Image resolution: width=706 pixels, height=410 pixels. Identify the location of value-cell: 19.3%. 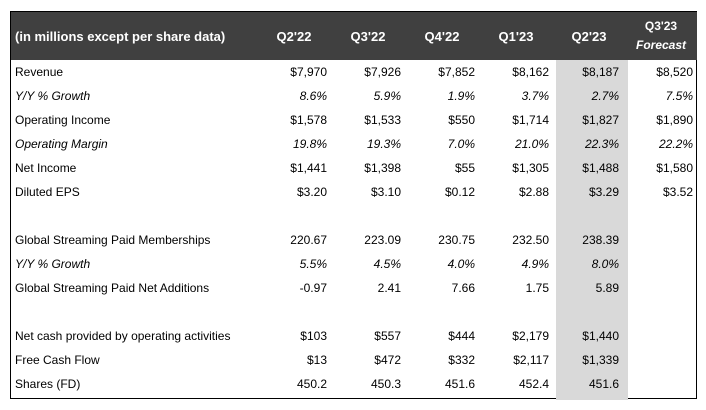
(383, 144).